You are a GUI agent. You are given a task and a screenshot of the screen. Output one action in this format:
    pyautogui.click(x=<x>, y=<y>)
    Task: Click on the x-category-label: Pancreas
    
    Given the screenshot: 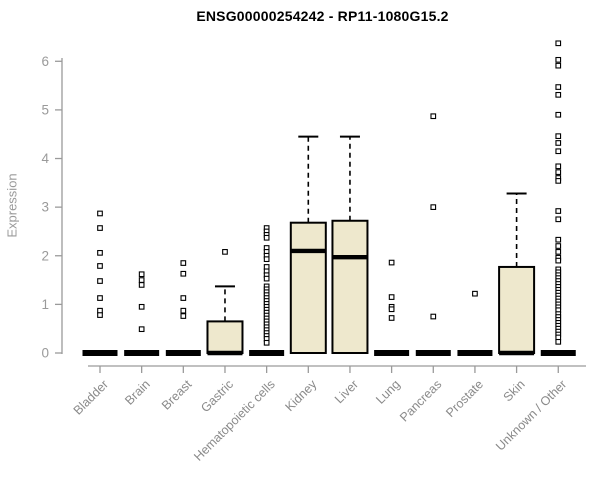 What is the action you would take?
    pyautogui.click(x=420, y=400)
    